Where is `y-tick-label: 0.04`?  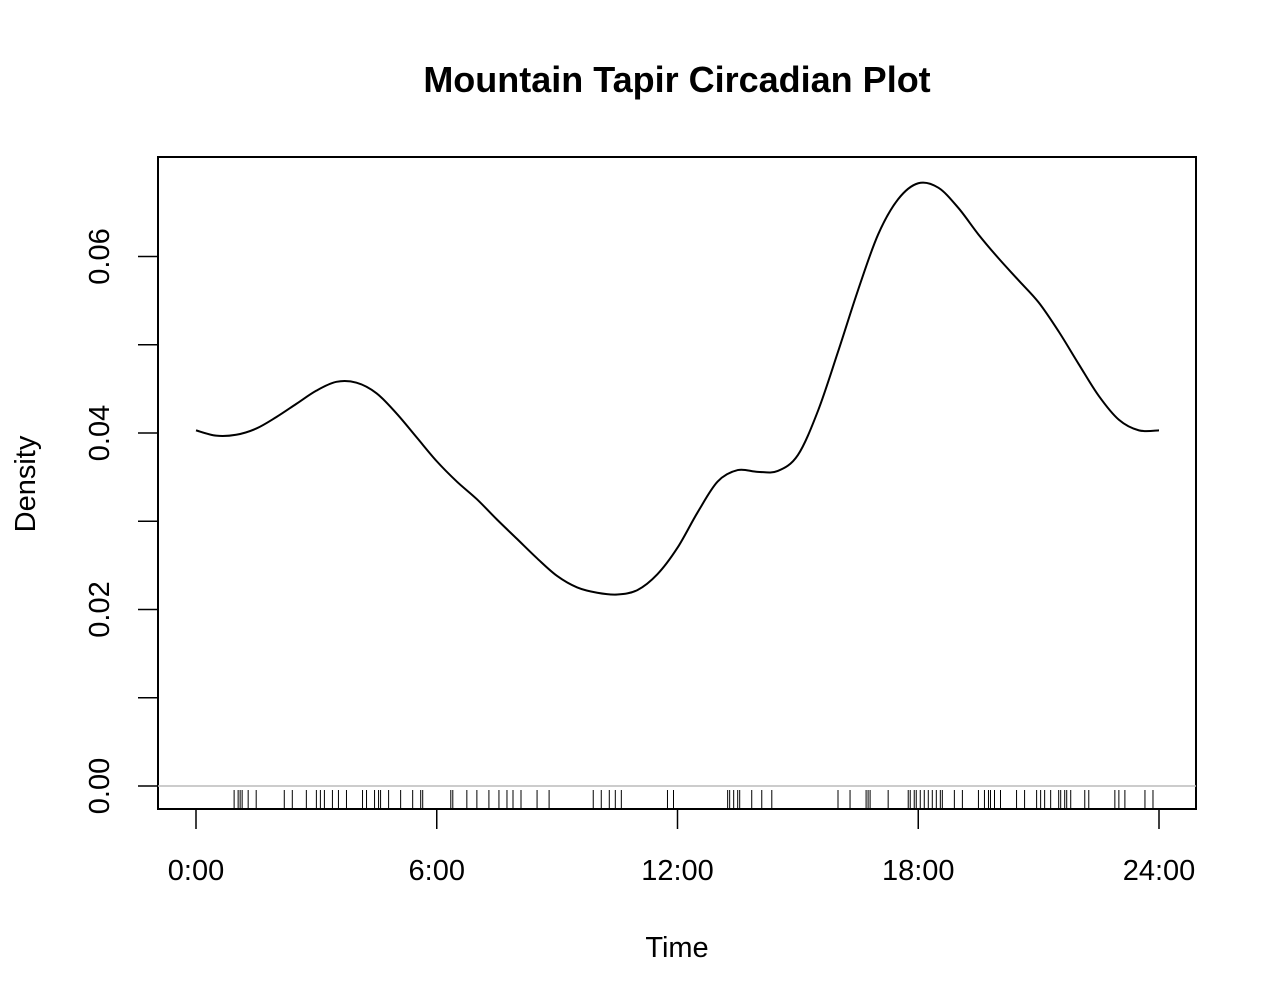
y-tick-label: 0.04 is located at coordinates (100, 433).